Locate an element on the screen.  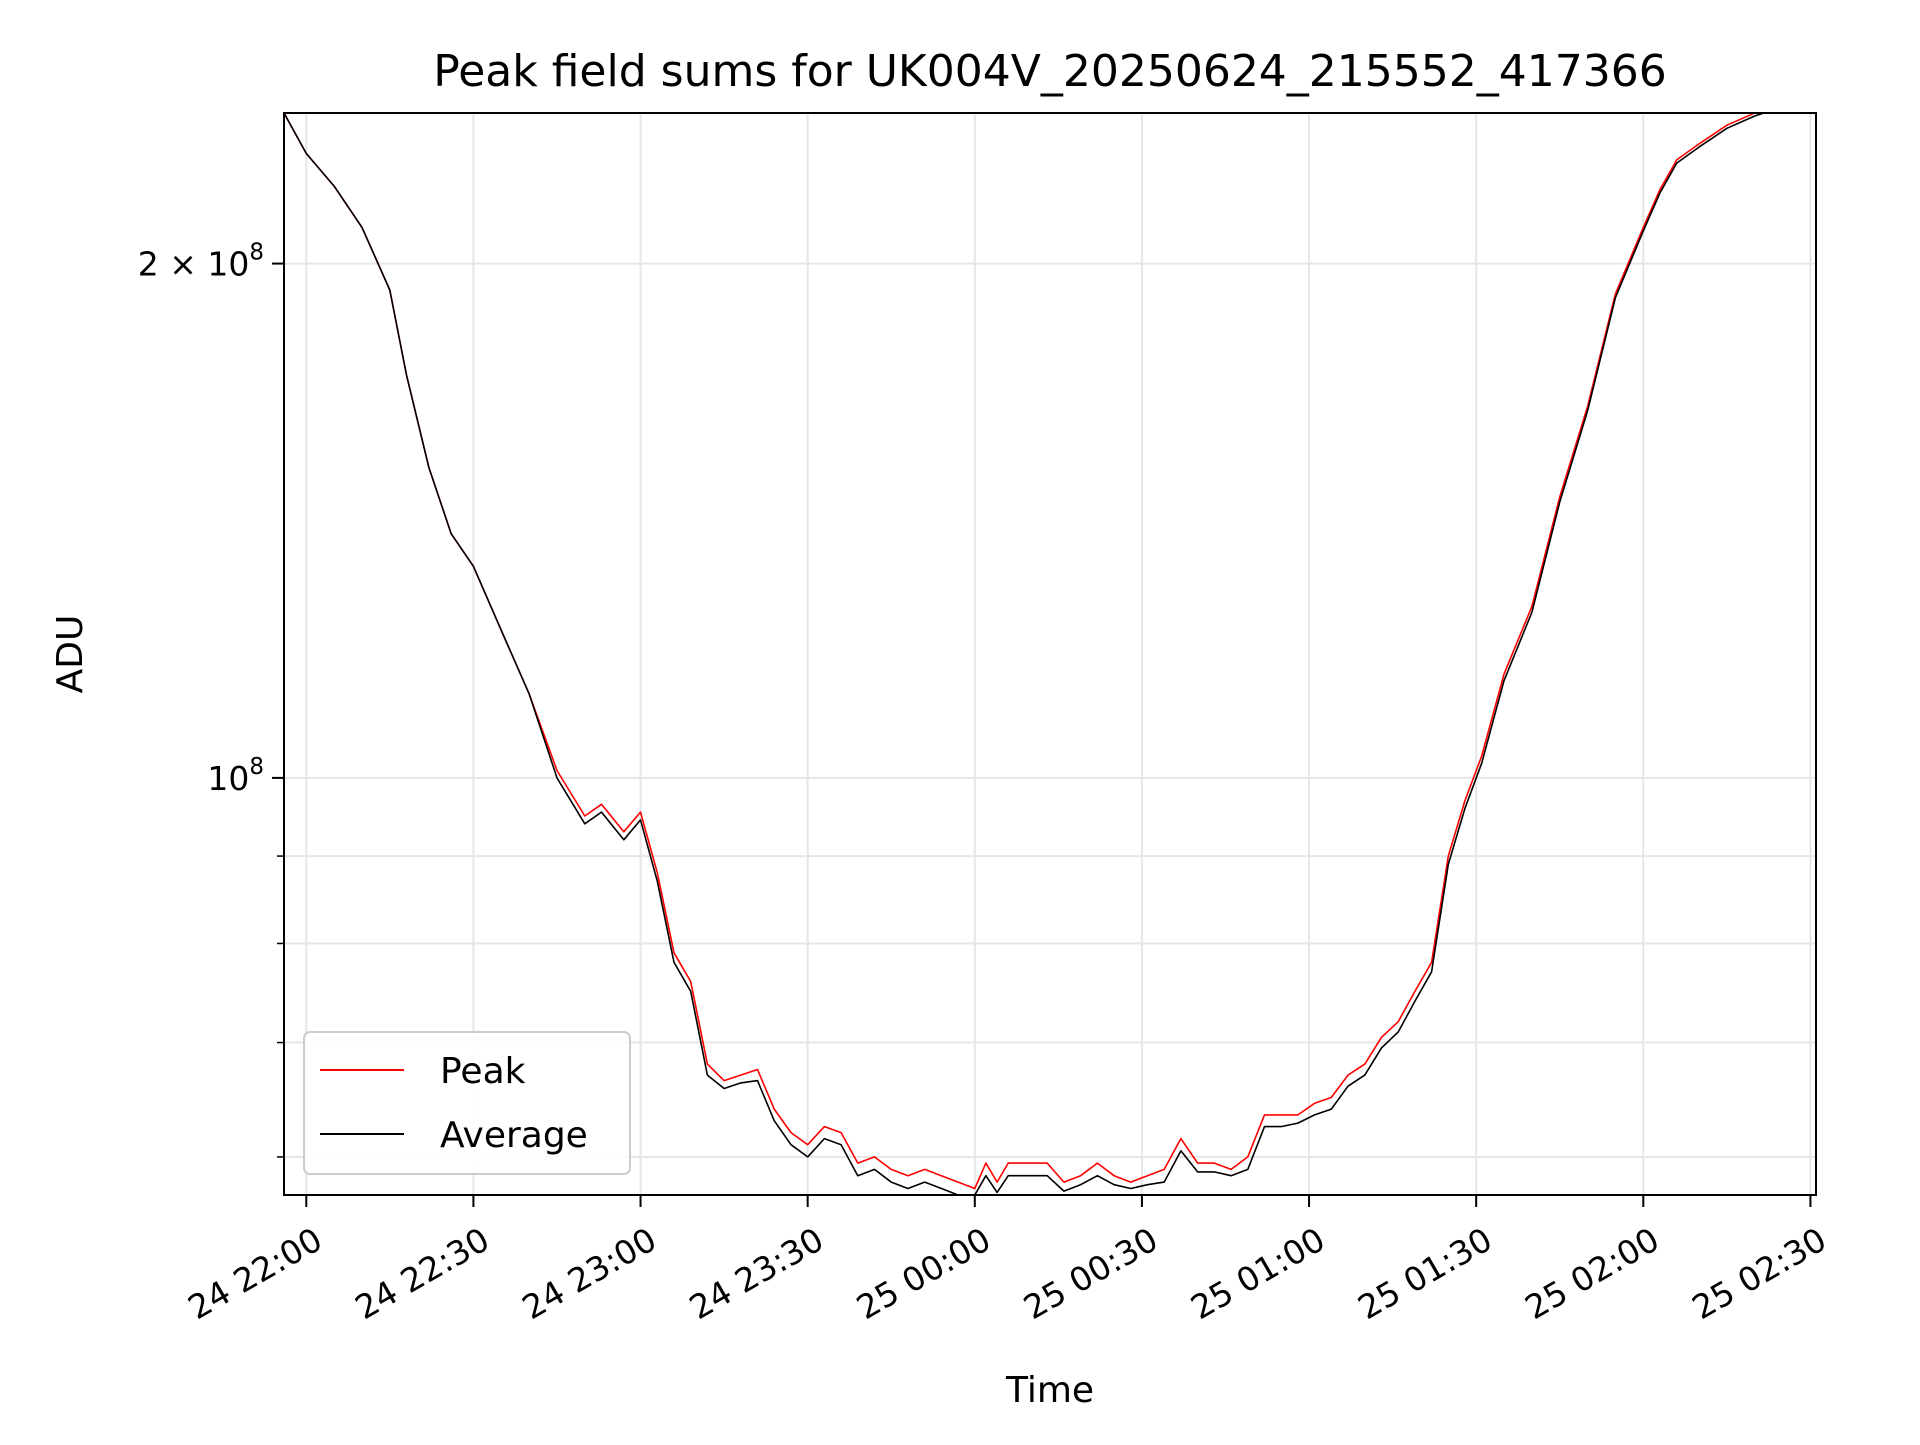
y-axis-label: ADU is located at coordinates (70, 654).